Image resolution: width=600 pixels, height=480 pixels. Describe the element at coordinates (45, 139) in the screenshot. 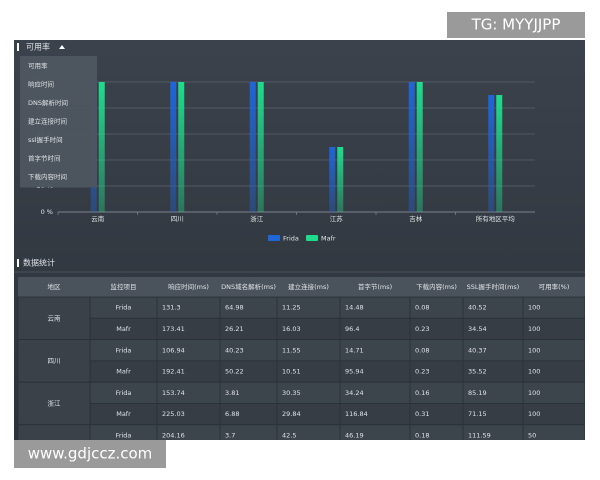

I see `menu-item: ssl握手时间` at that location.